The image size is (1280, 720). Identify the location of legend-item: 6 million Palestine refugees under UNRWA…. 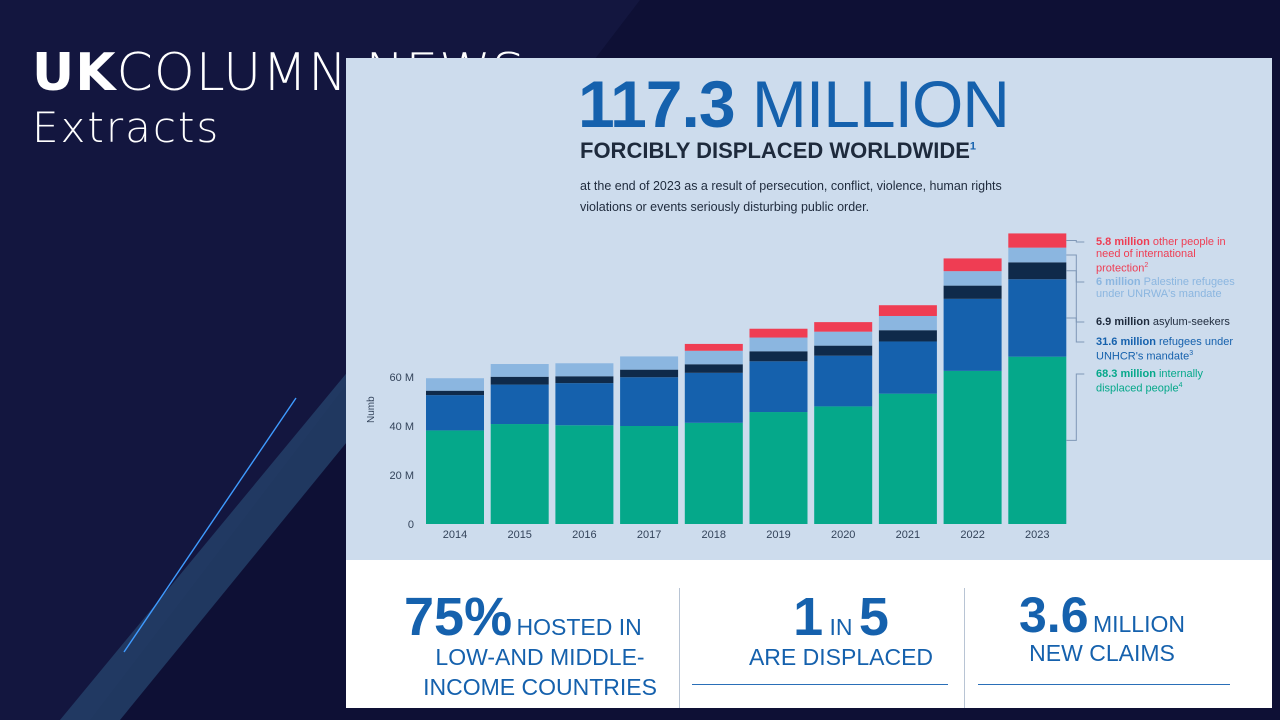
(1171, 288).